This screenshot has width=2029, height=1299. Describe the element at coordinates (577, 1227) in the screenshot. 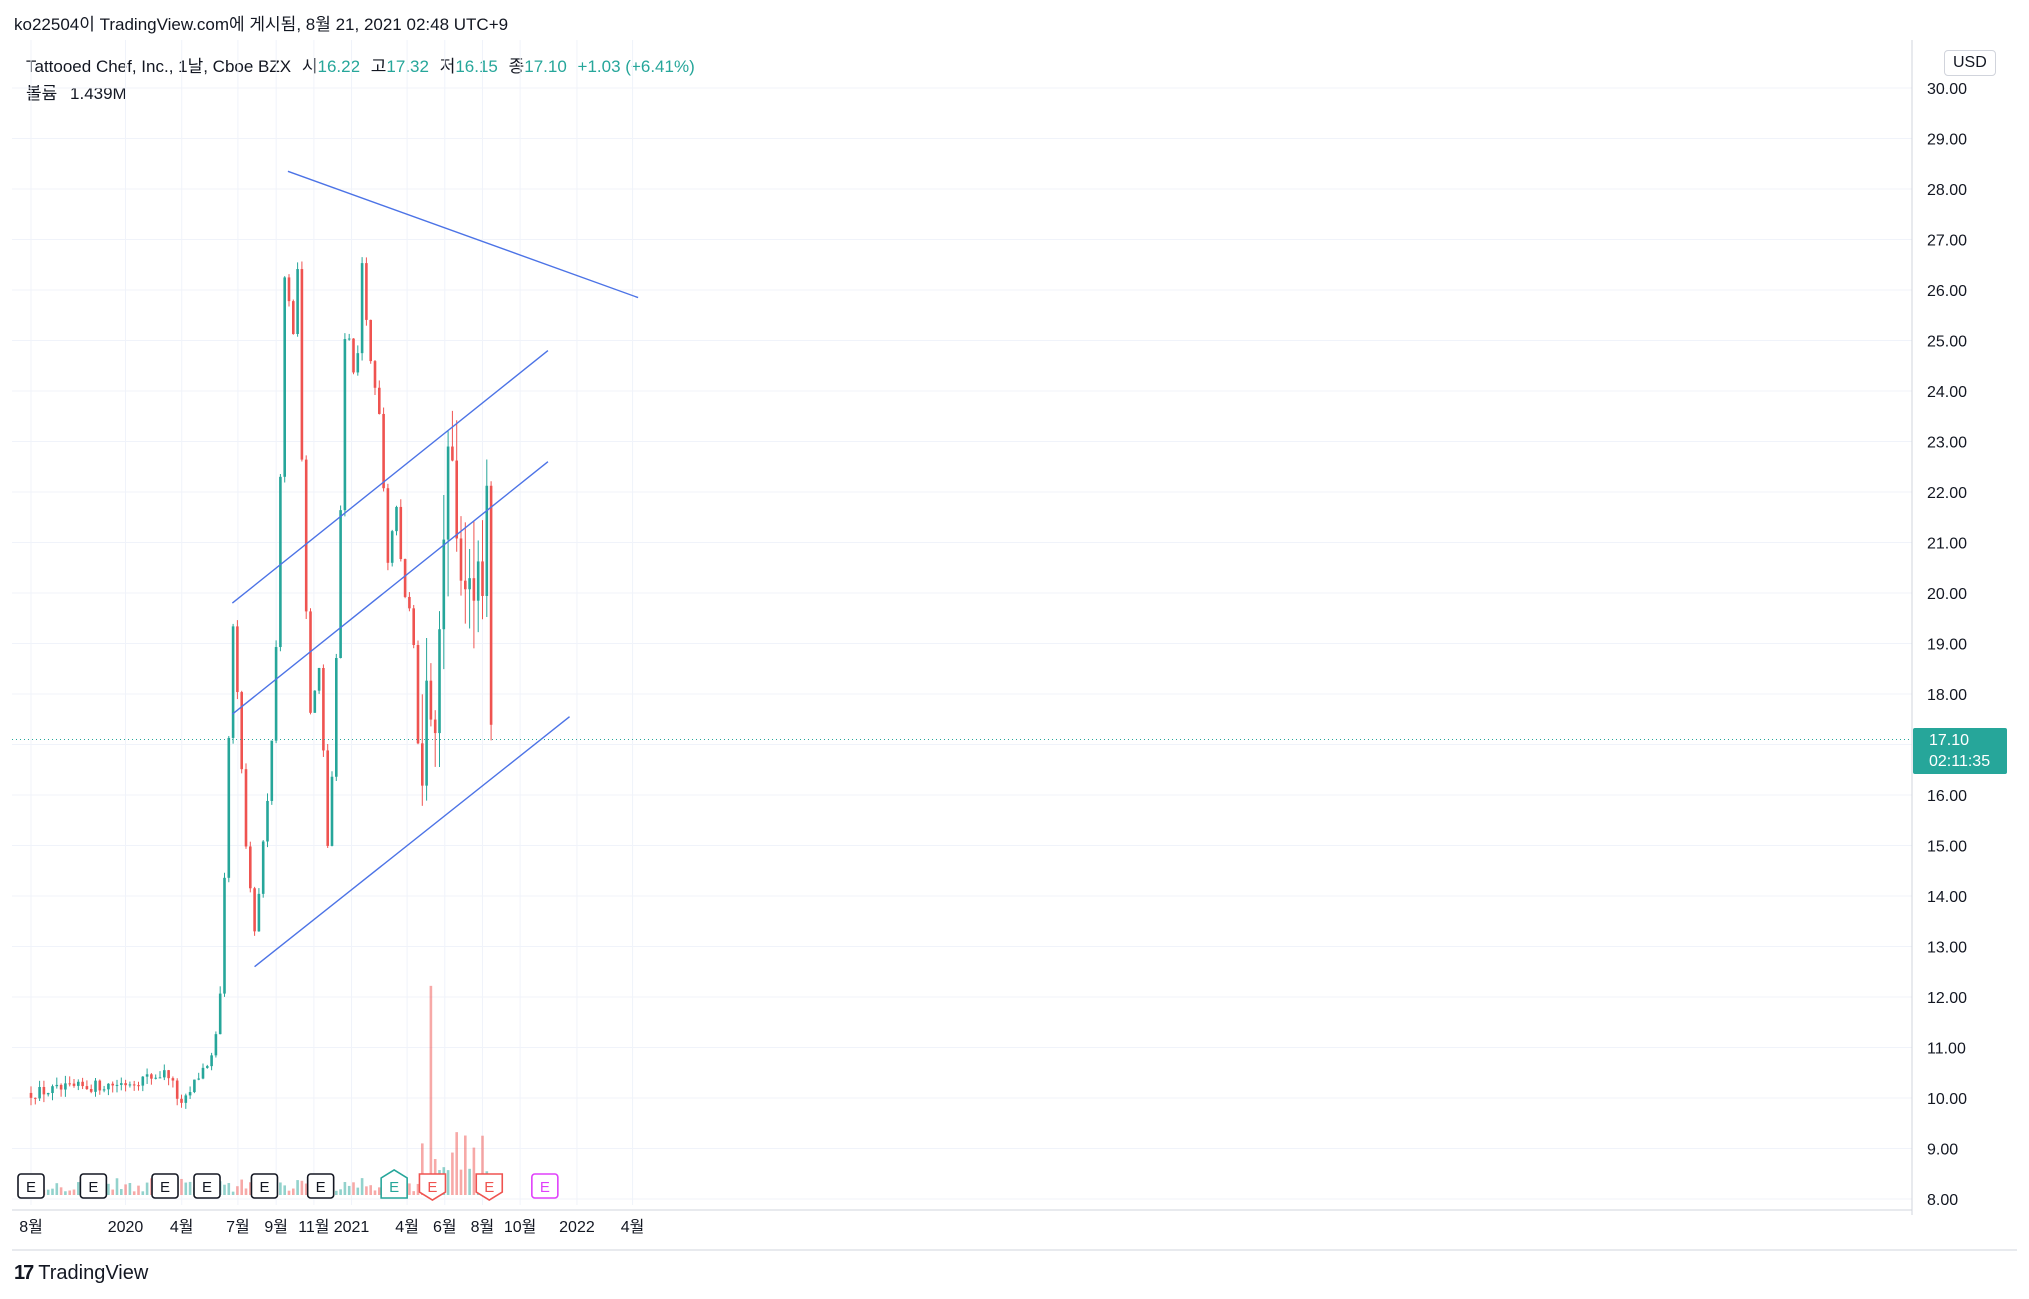

I see `x-tick-label: 2022` at that location.